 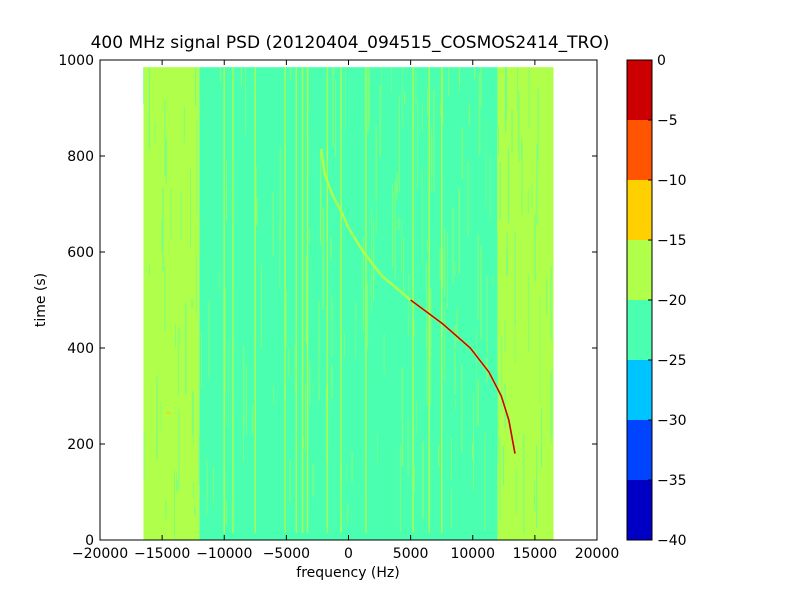 What do you see at coordinates (80, 253) in the screenshot?
I see `y-tick-label: 600` at bounding box center [80, 253].